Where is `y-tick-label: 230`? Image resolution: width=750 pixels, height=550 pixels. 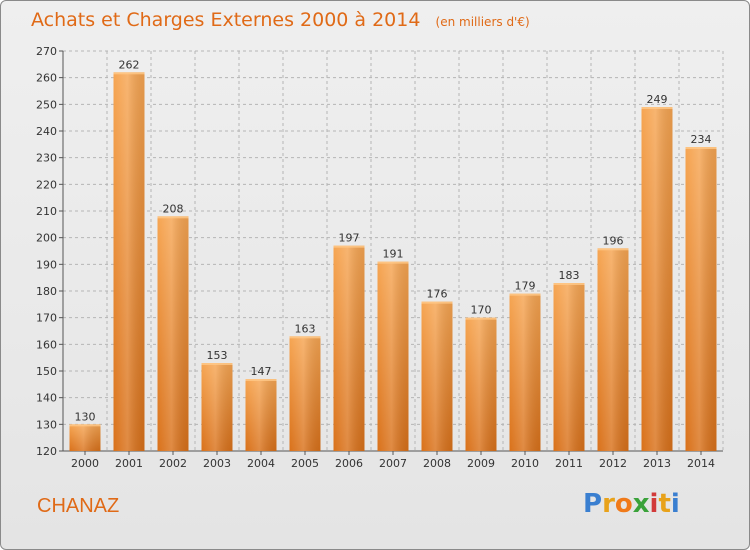
y-tick-label: 230 is located at coordinates (46, 158).